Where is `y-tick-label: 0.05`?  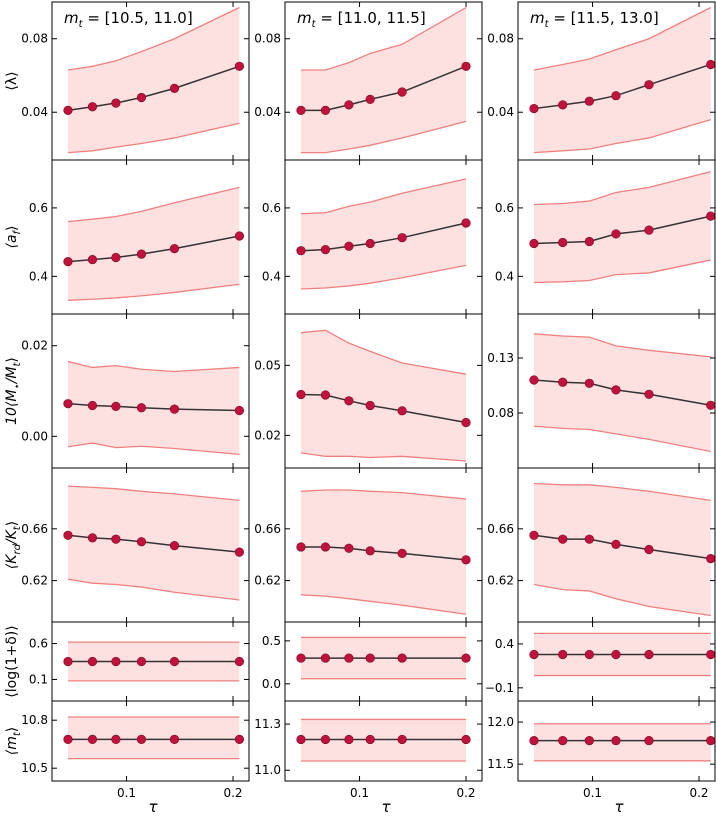 y-tick-label: 0.05 is located at coordinates (267, 365).